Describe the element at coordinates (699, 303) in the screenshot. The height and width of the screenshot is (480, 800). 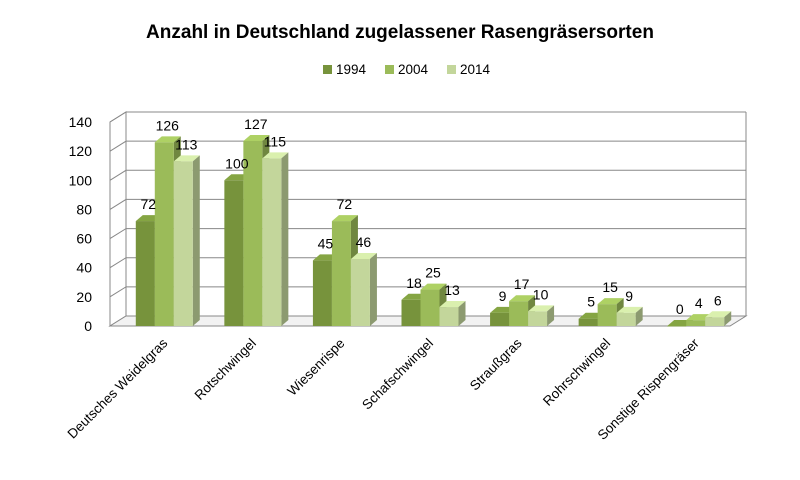
I see `data-label: 4` at that location.